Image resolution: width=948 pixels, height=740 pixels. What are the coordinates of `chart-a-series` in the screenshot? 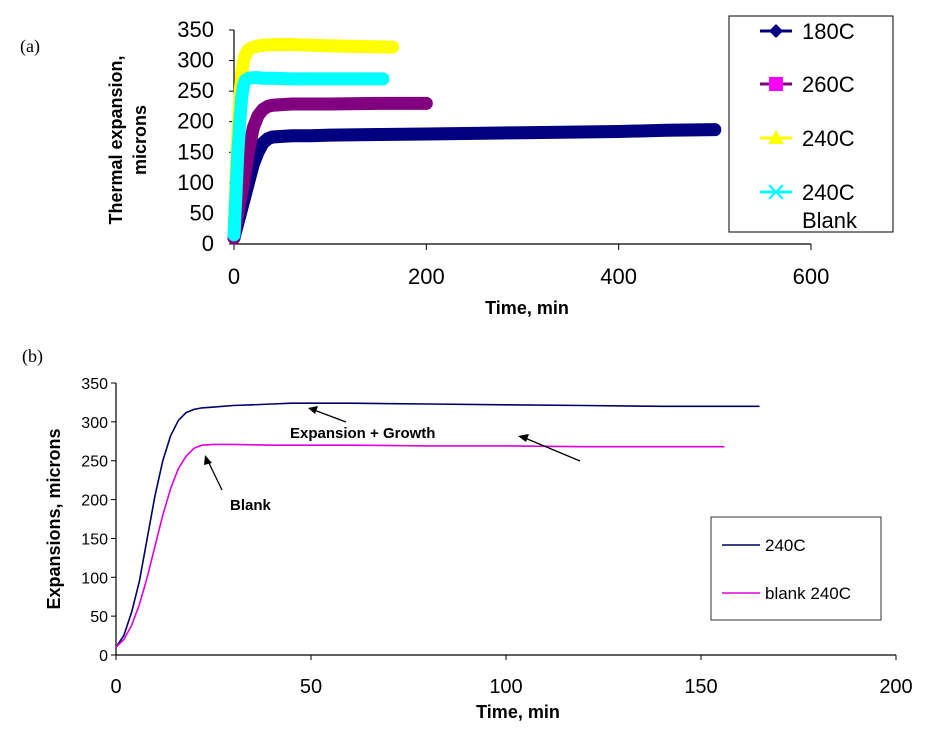 It's located at (474, 141).